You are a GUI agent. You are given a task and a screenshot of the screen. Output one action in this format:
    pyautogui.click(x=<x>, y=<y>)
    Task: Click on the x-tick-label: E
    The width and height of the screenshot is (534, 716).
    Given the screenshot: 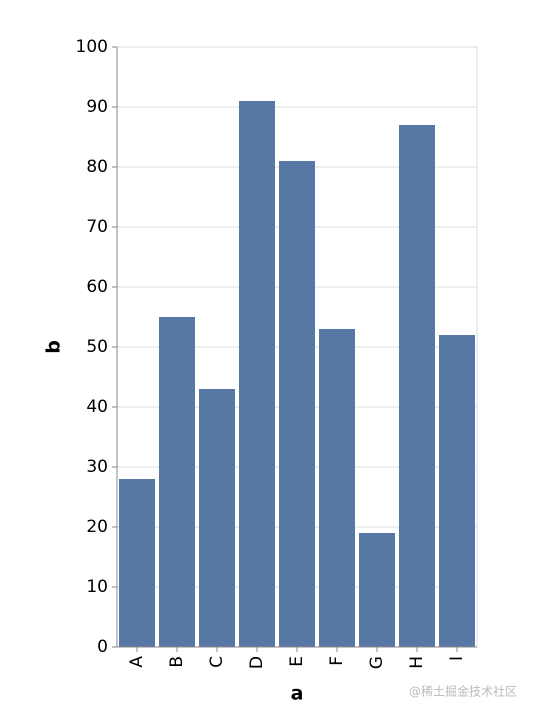 What is the action you would take?
    pyautogui.click(x=297, y=661)
    